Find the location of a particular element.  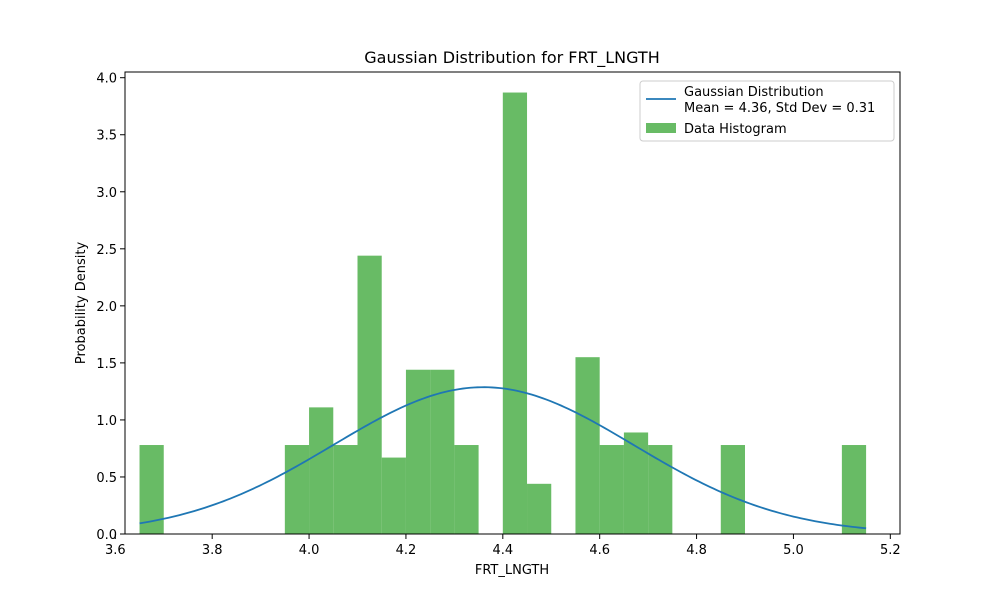

legend-gaussian-stats: Mean = 4.36, Std Dev = 0.31 is located at coordinates (779, 108).